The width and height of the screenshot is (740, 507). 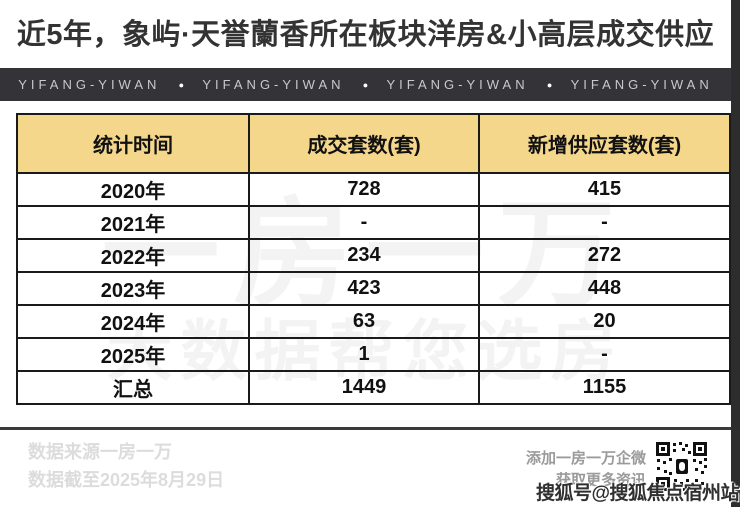 I want to click on cell-transactions: 728, so click(x=364, y=189).